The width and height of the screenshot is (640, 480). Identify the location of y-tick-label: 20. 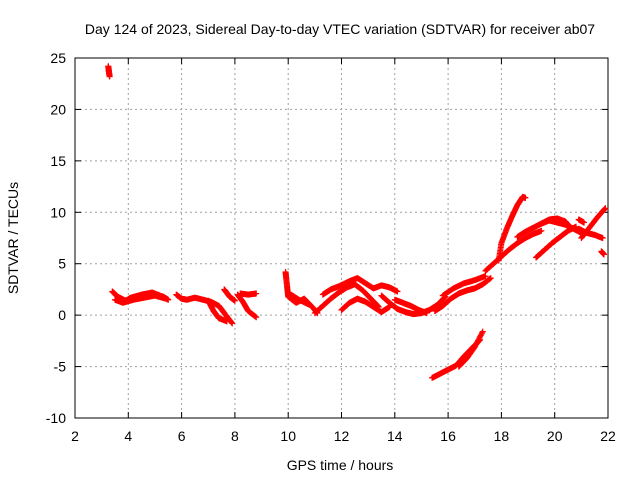
(58, 109).